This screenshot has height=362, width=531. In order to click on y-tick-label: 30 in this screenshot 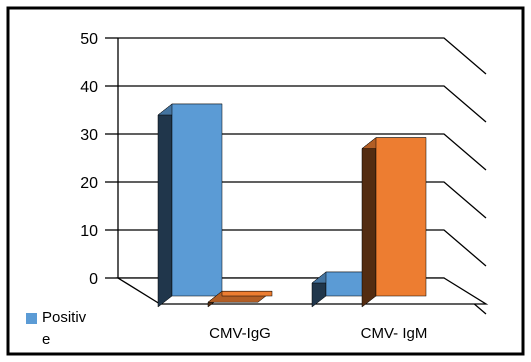, I will do `click(89, 135)`.